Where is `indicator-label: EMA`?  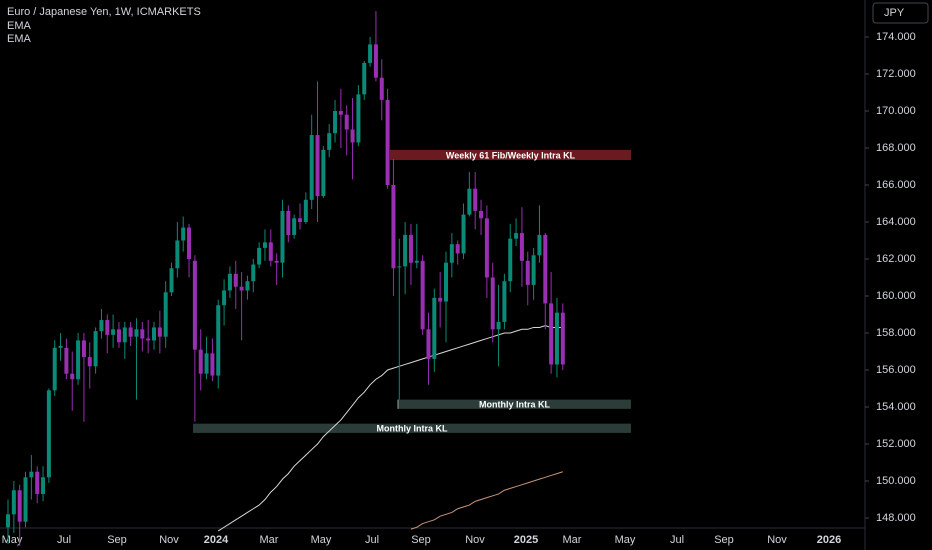 indicator-label: EMA is located at coordinates (19, 26).